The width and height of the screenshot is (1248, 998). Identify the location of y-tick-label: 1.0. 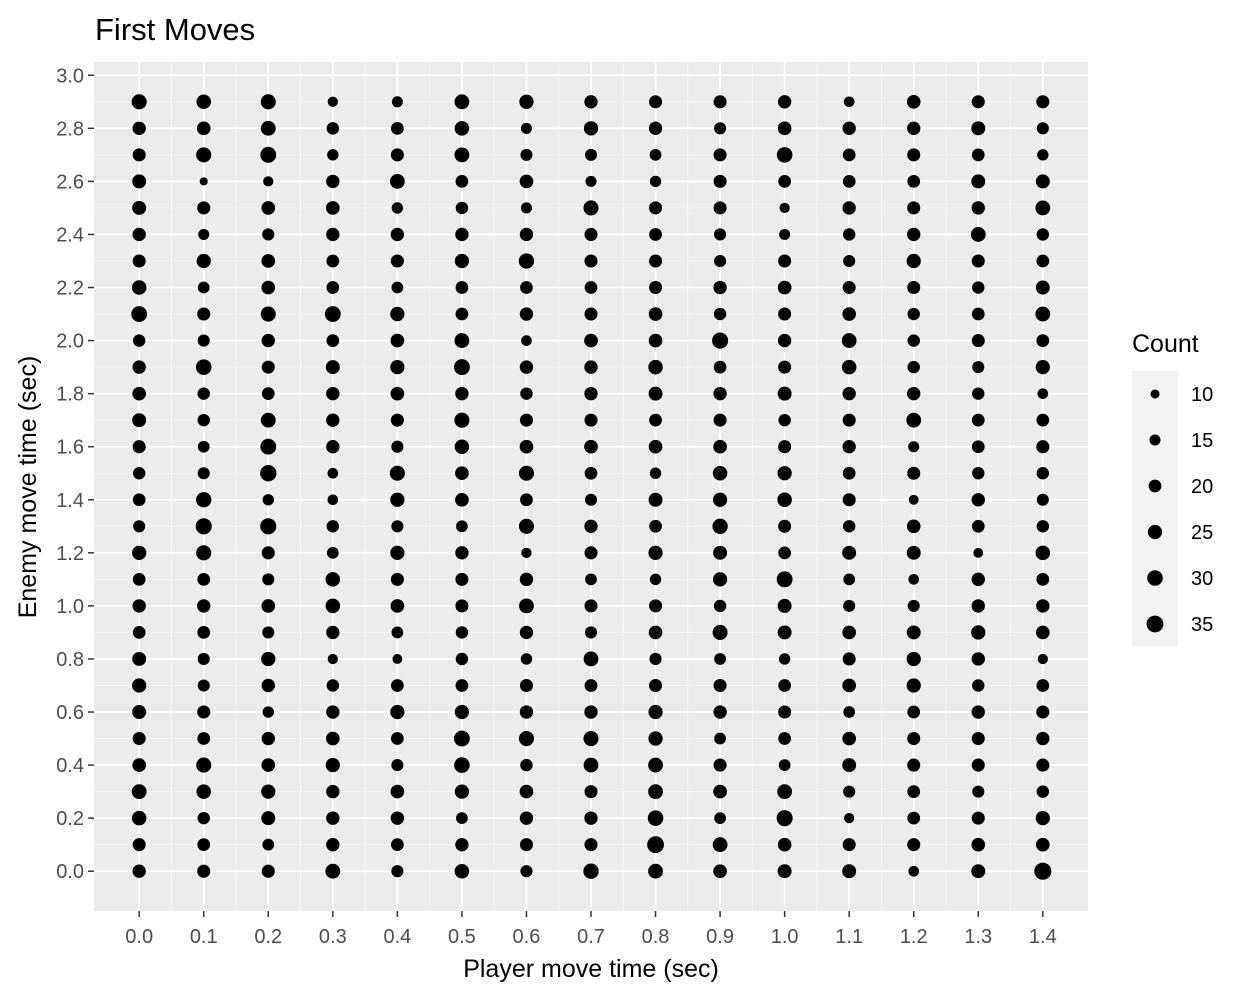
(70, 607).